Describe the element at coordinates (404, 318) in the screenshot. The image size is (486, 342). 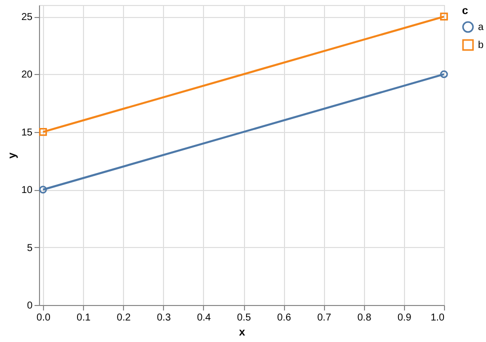
I see `x-tick-label: 0.9` at that location.